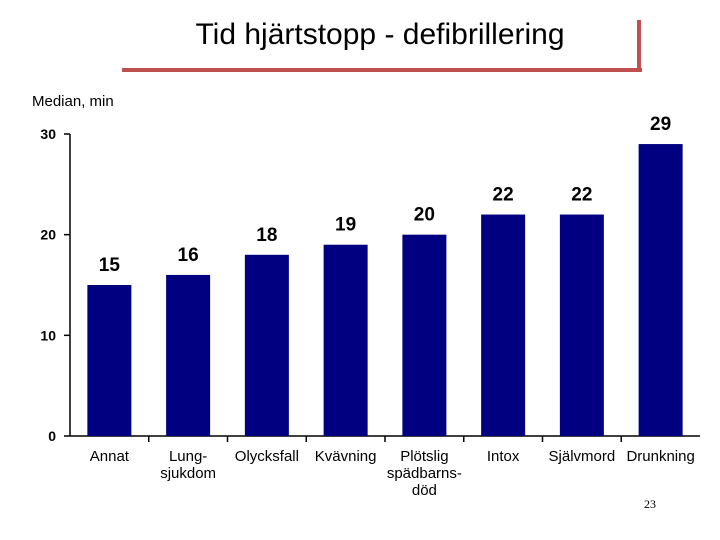  I want to click on category-label: sjukdom, so click(188, 473).